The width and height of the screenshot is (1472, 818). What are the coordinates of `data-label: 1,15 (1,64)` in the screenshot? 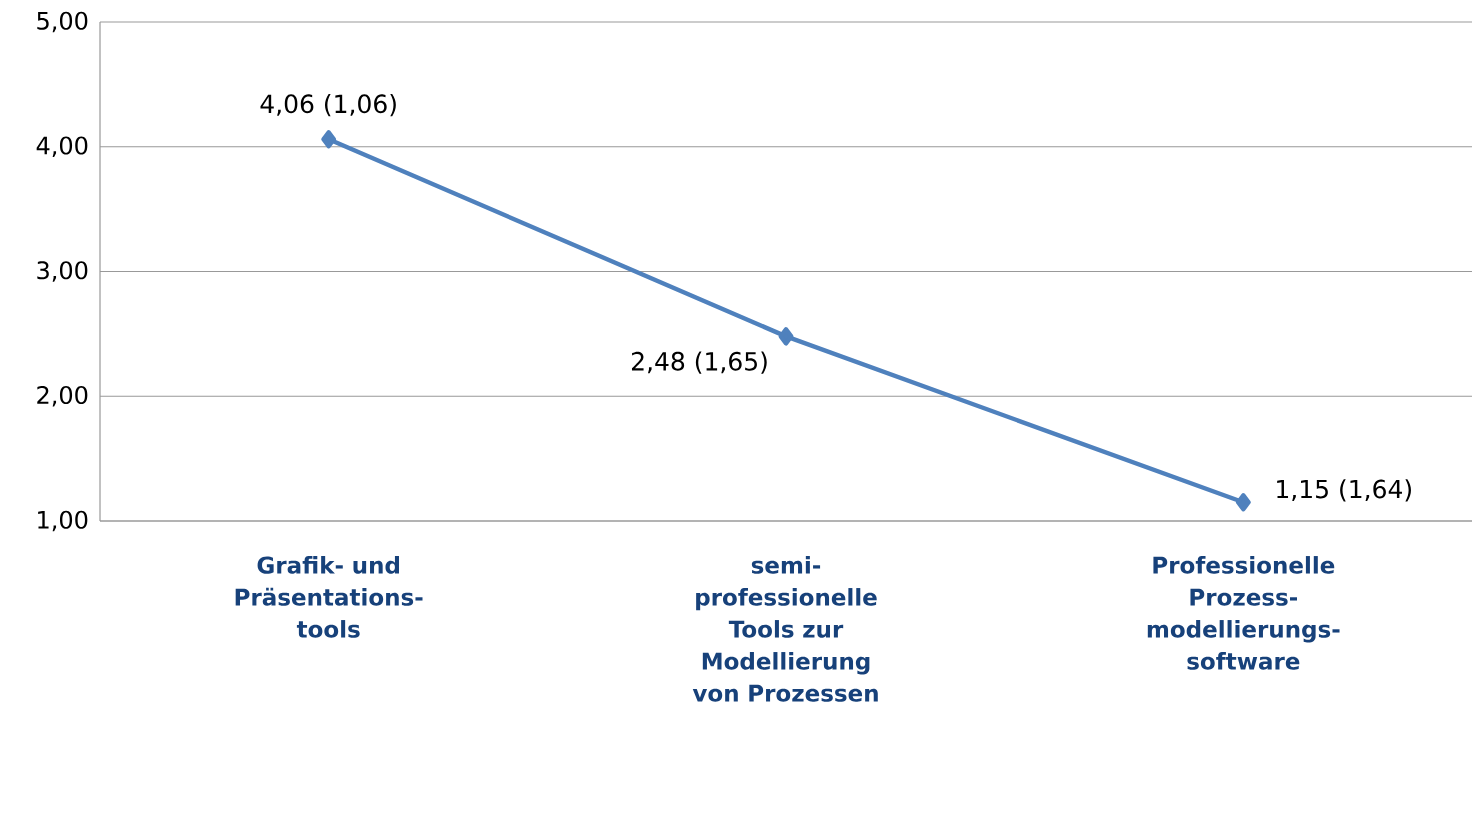 It's located at (1344, 490).